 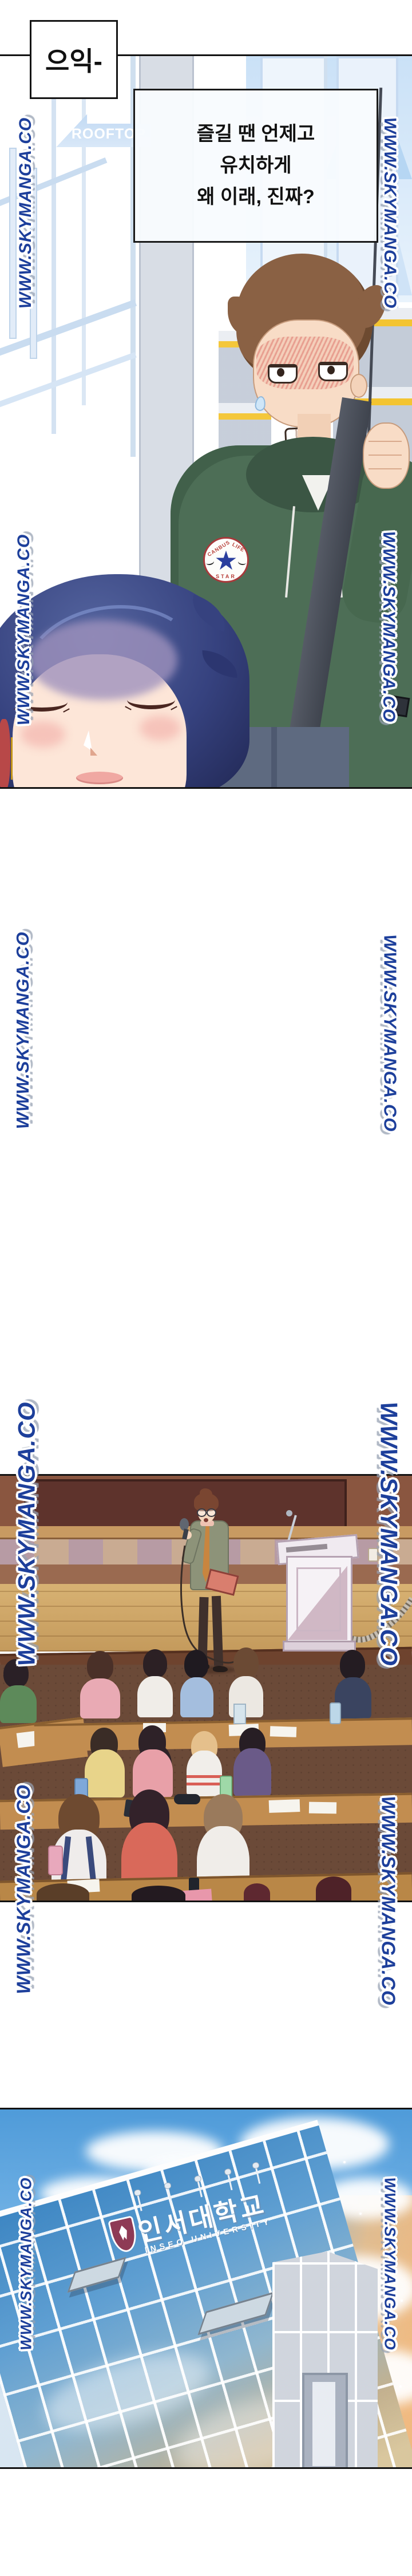 What do you see at coordinates (323, 2424) in the screenshot?
I see `door-inner` at bounding box center [323, 2424].